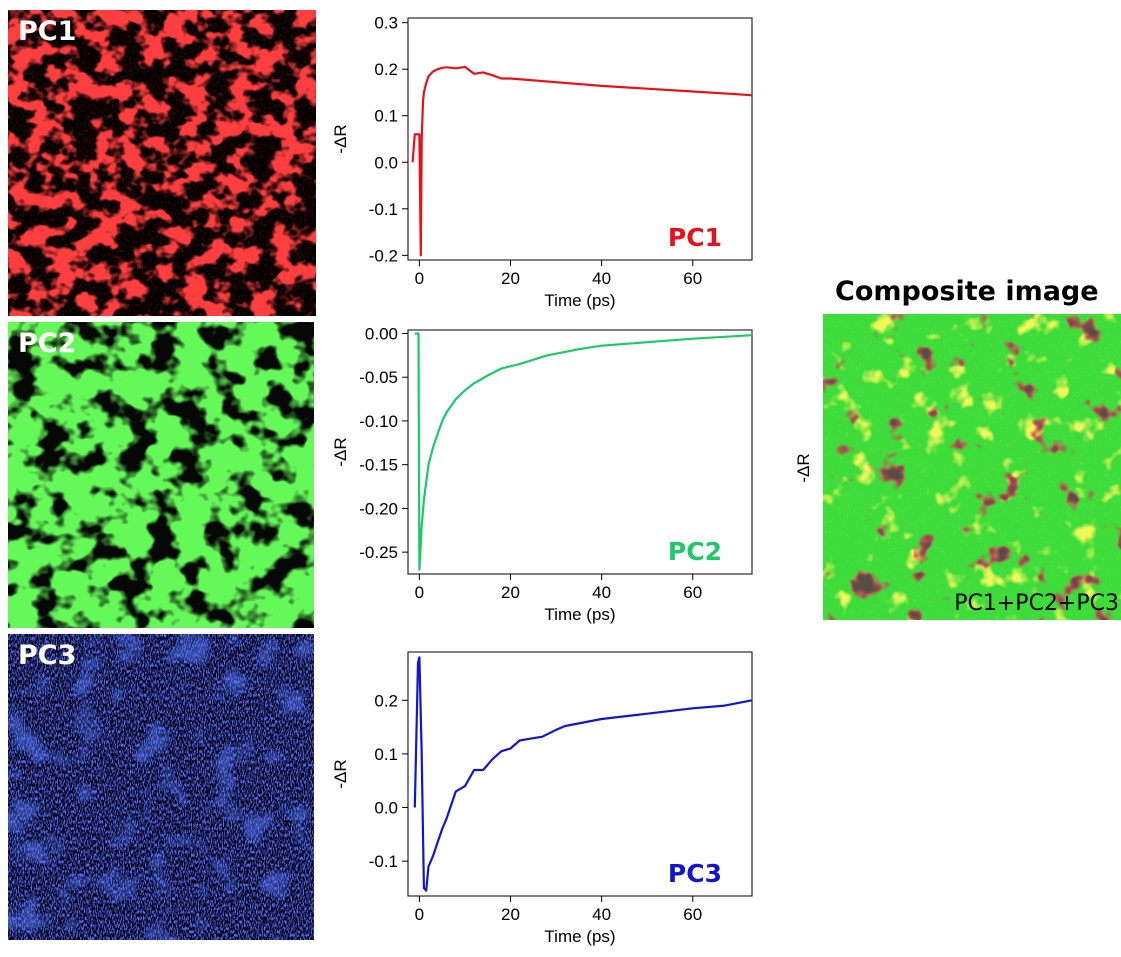  What do you see at coordinates (378, 508) in the screenshot?
I see `y-tick-label: -0.20` at bounding box center [378, 508].